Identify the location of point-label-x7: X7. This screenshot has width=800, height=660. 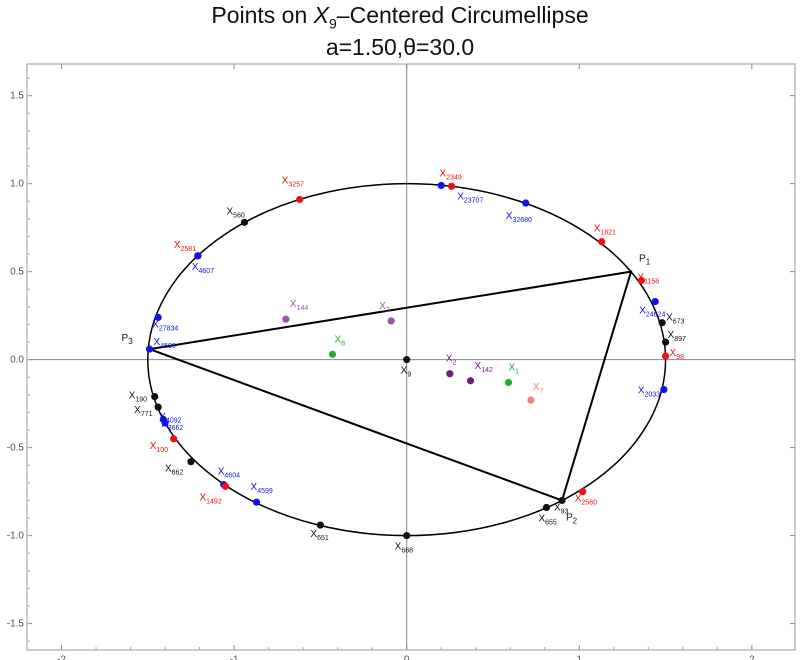
(538, 388).